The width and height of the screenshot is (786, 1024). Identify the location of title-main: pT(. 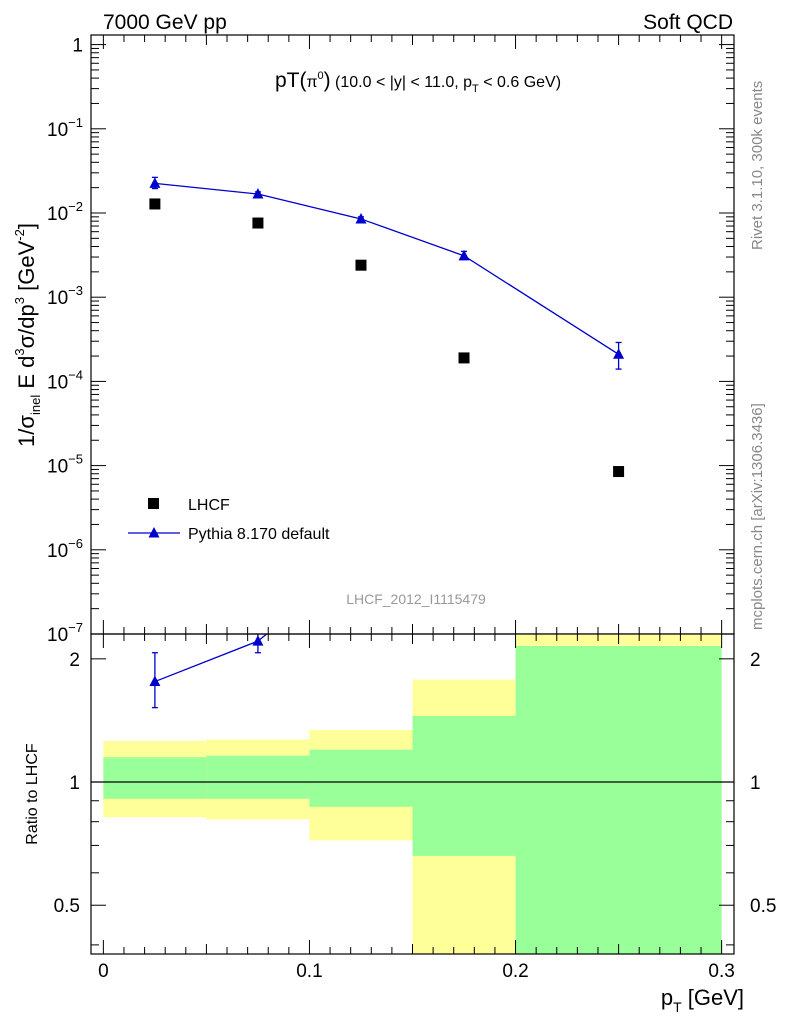
(291, 80).